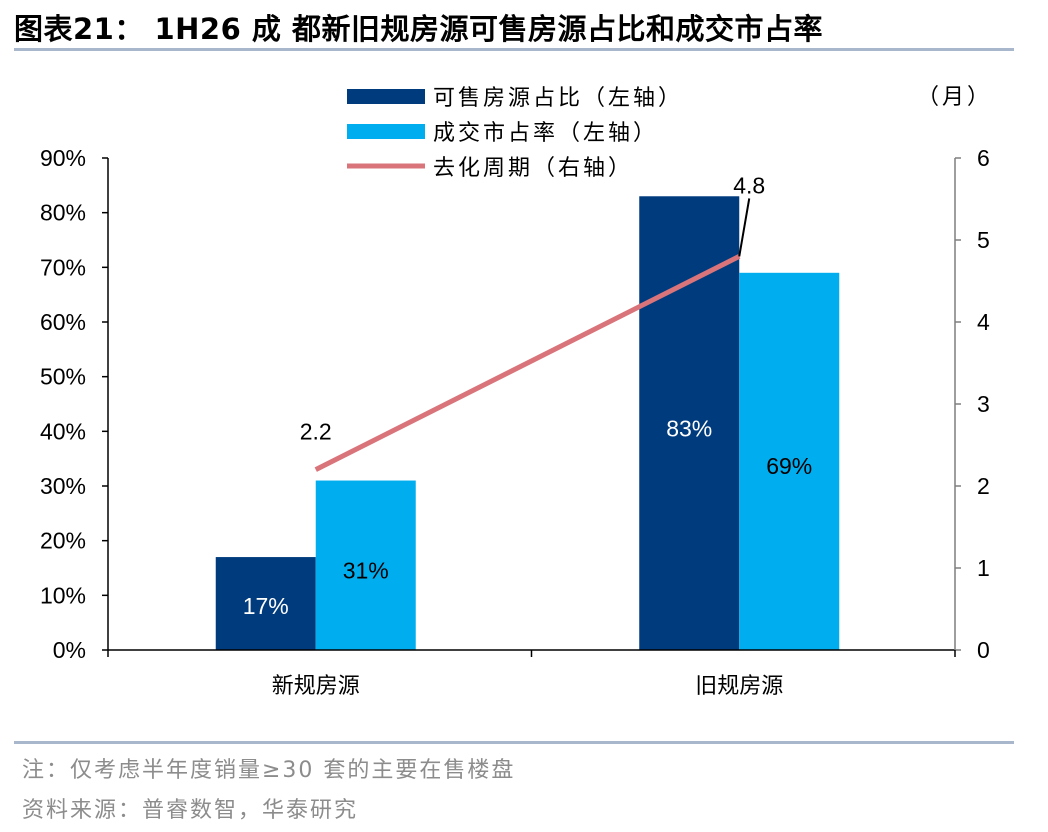 This screenshot has width=1048, height=832. What do you see at coordinates (983, 650) in the screenshot?
I see `y-right-tick-label: 0` at bounding box center [983, 650].